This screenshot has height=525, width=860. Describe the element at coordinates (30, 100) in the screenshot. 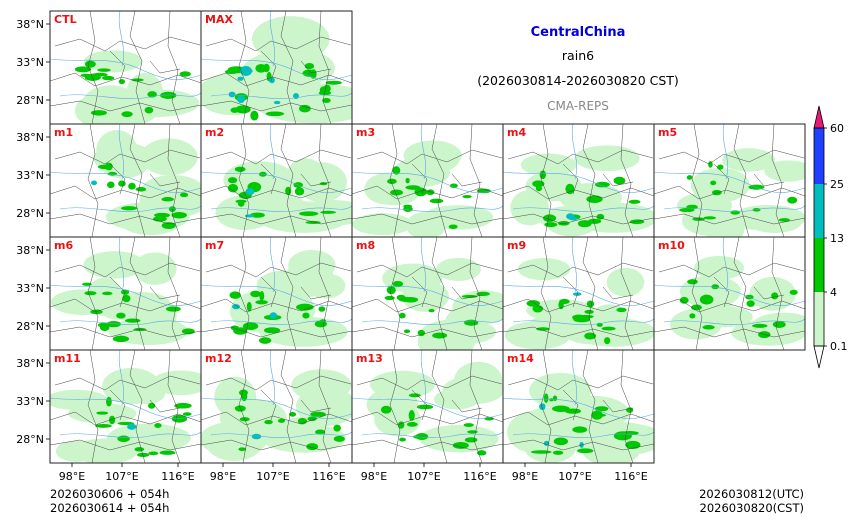

I see `y-tick-label: 28°N` at that location.